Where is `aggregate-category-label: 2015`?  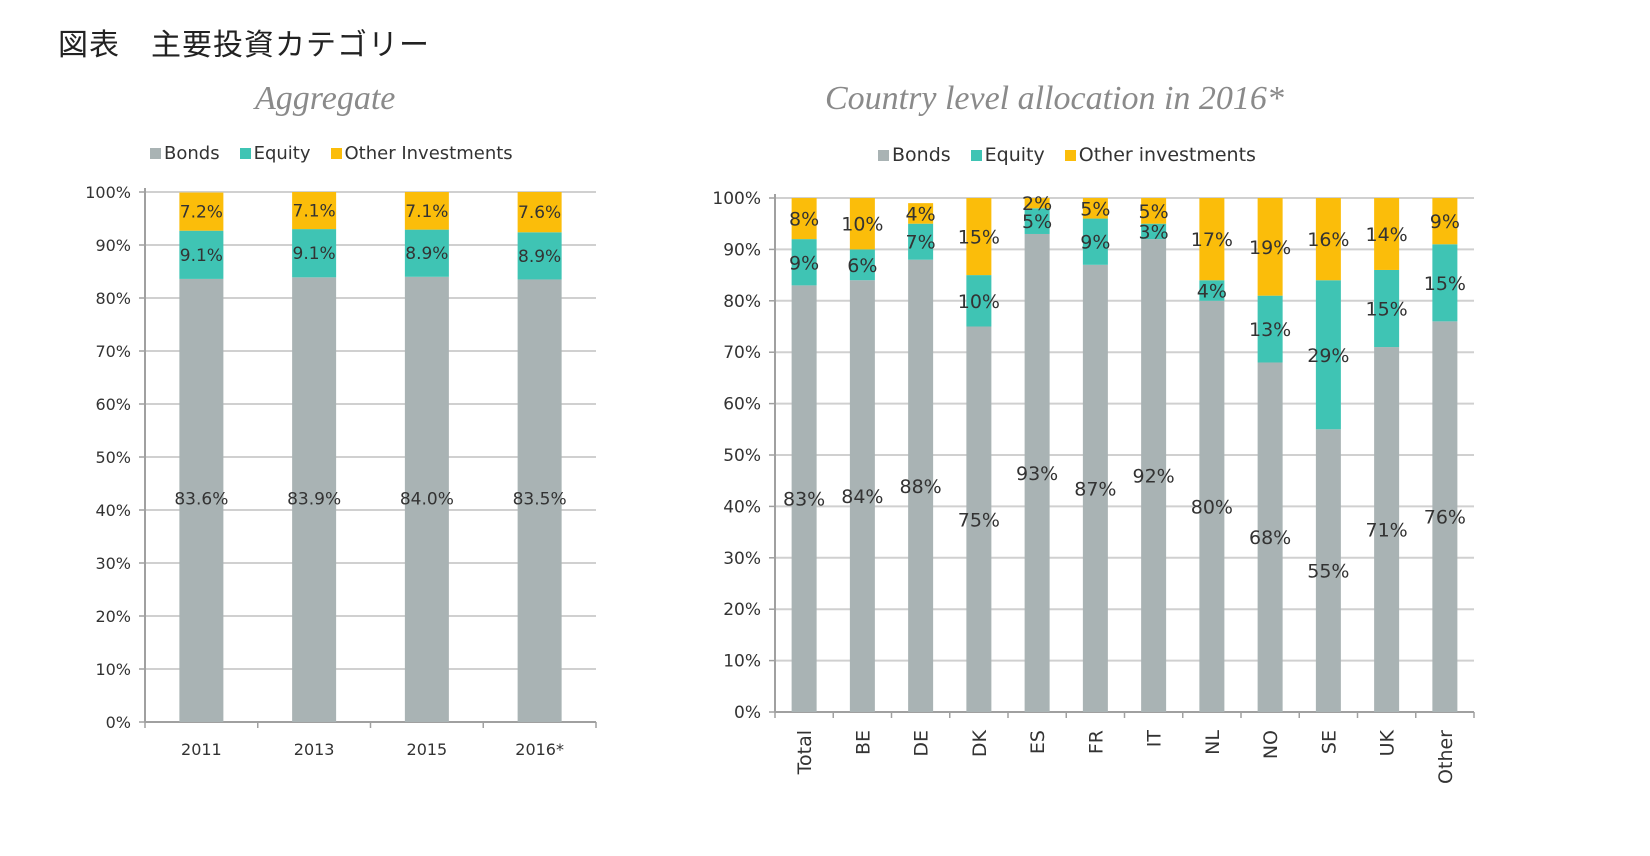
aggregate-category-label: 2015 is located at coordinates (427, 749).